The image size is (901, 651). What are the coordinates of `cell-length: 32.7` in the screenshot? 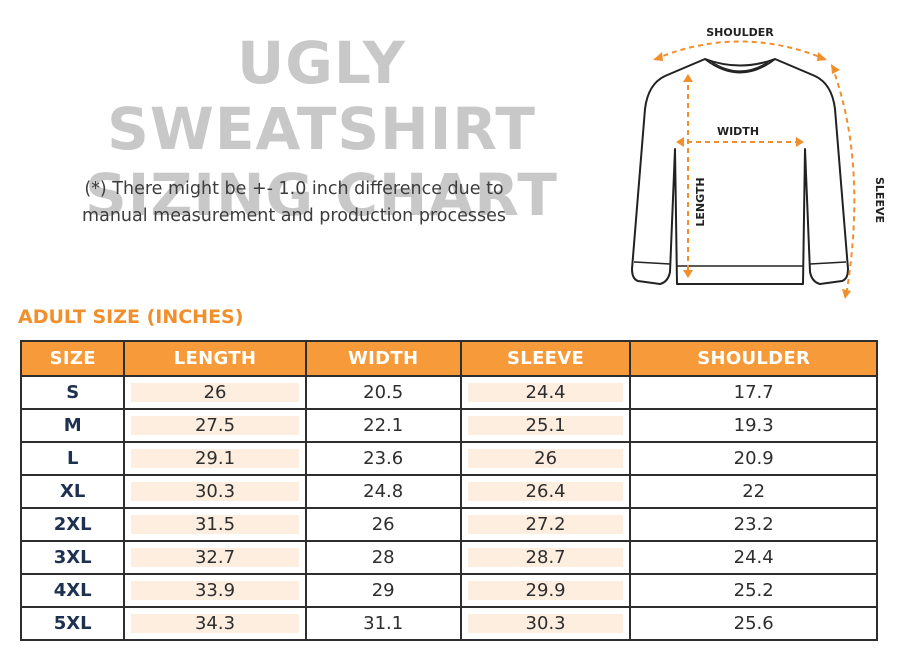 It's located at (215, 557).